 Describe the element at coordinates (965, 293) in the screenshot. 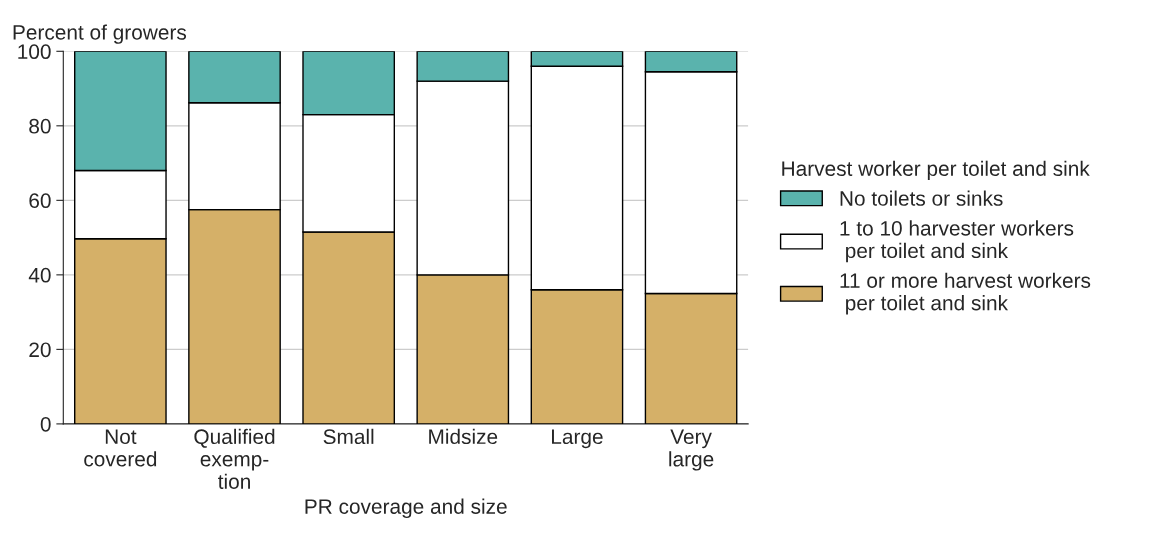

I see `legend-label: 11 or more harvest workers per toilet and sink` at that location.